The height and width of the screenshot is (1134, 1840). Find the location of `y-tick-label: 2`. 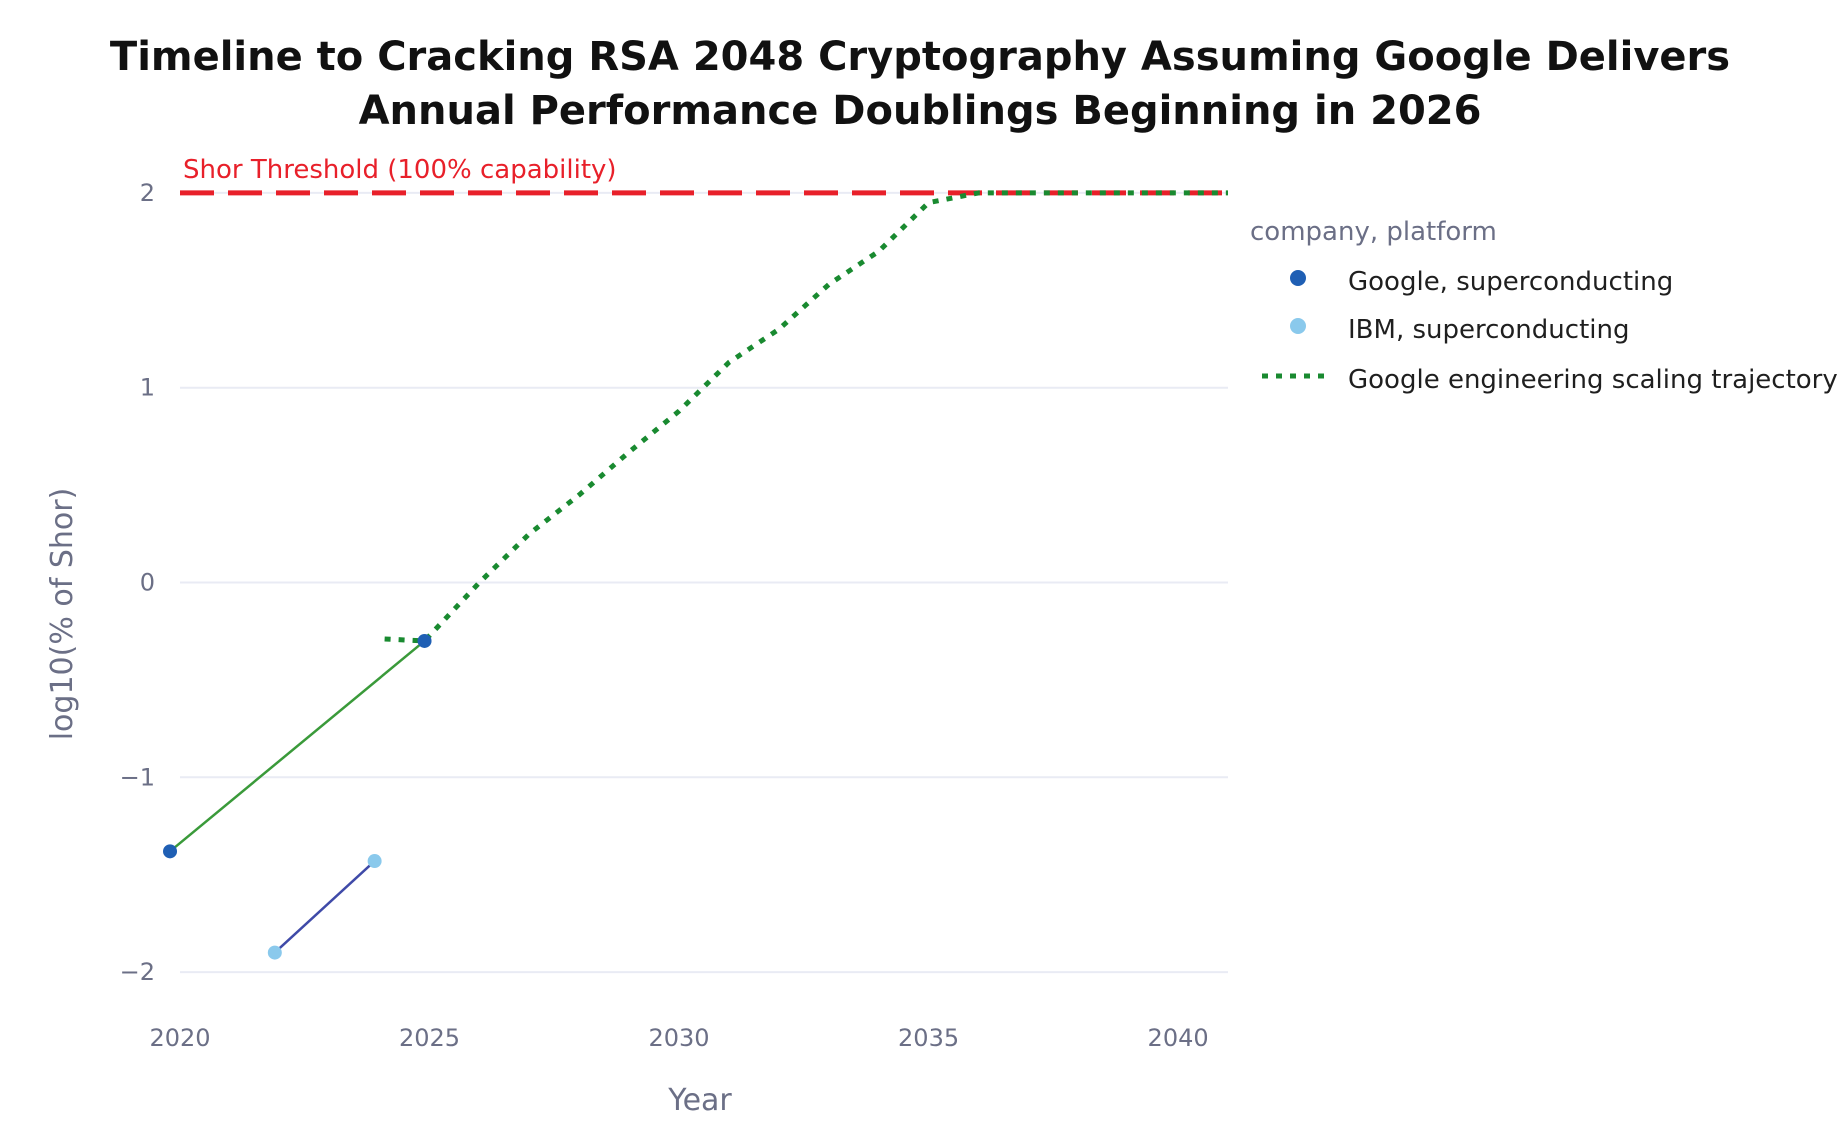

y-tick-label: 2 is located at coordinates (147, 193).